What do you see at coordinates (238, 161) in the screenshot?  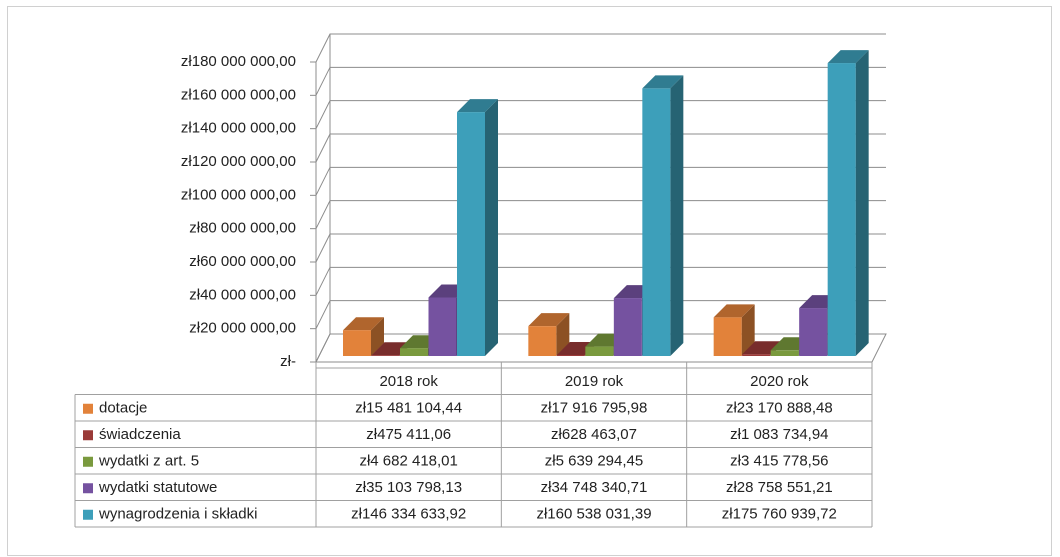 I see `y-tick-label: zł120 000 000,00` at bounding box center [238, 161].